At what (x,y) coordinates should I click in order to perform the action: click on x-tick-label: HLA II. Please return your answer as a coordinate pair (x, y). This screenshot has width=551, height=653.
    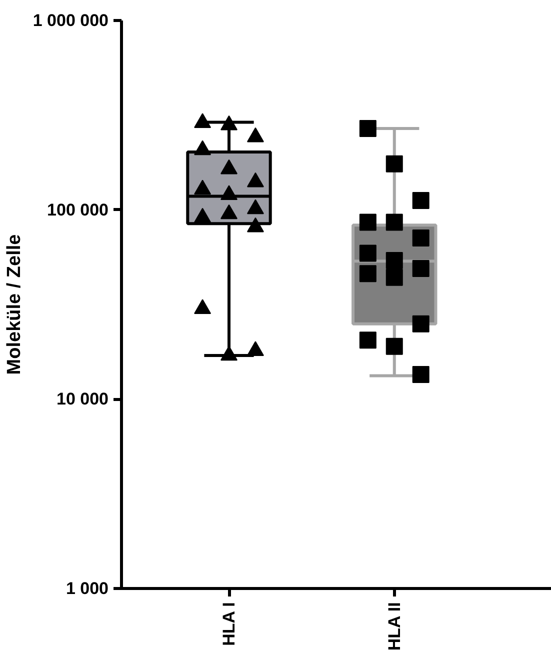
    Looking at the image, I should click on (394, 626).